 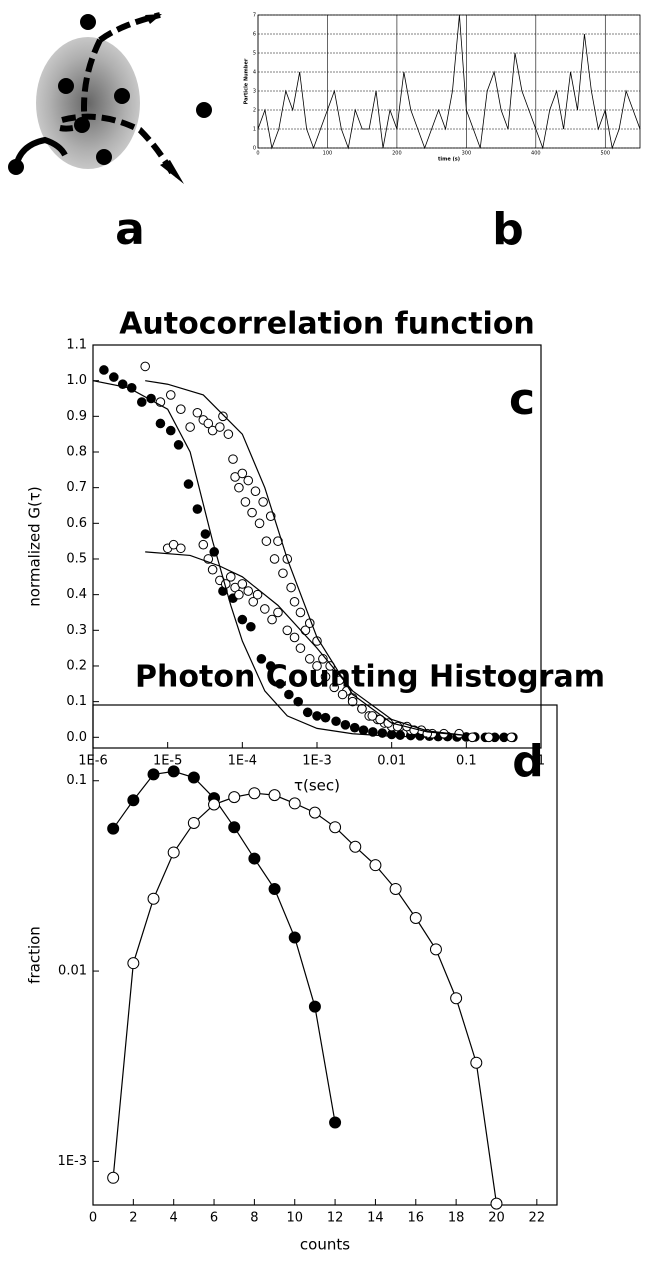 What do you see at coordinates (72, 1161) in the screenshot?
I see `y-tick-label: 1E-3` at bounding box center [72, 1161].